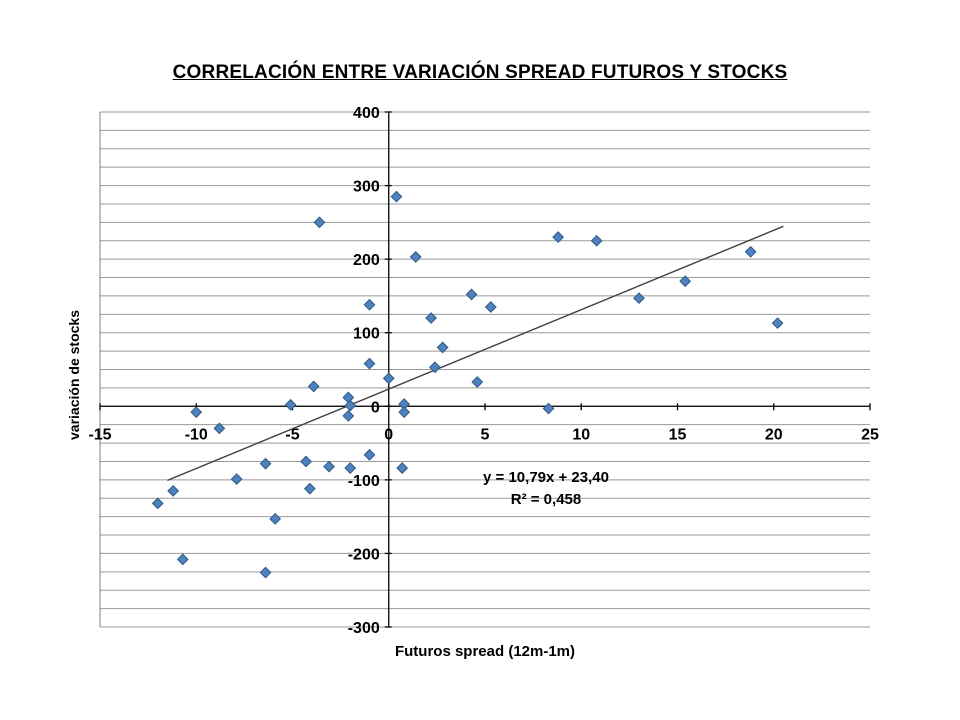  What do you see at coordinates (546, 477) in the screenshot?
I see `trendline-equation: y = 10,79x + 23,40` at bounding box center [546, 477].